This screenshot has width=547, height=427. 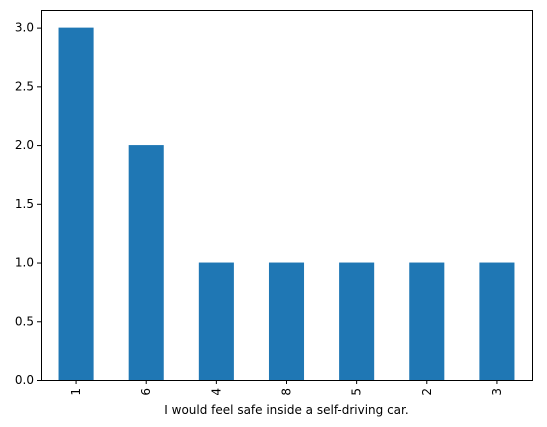 What do you see at coordinates (287, 392) in the screenshot?
I see `x-tick-label: 8` at bounding box center [287, 392].